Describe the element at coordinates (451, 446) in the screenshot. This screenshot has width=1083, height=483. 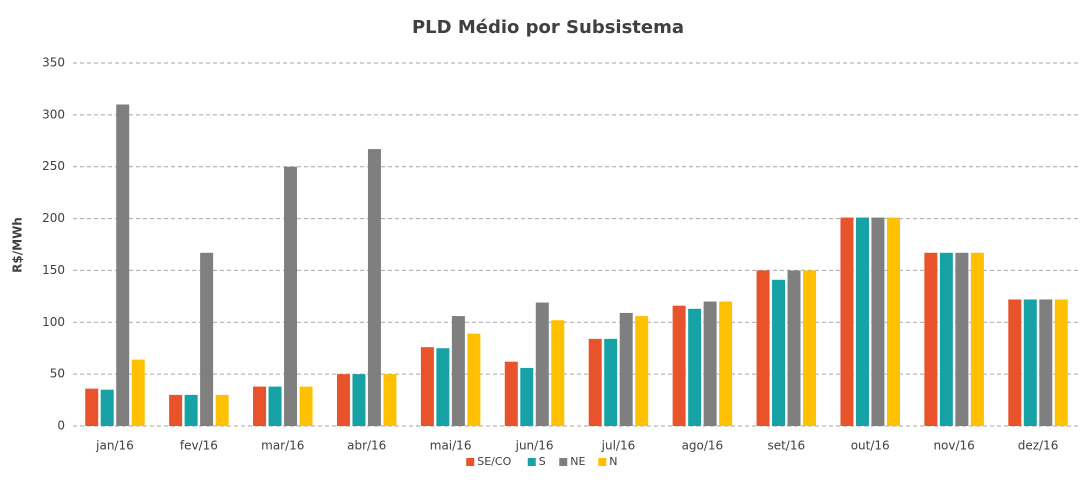
I see `x-tick-label: mai/16` at that location.